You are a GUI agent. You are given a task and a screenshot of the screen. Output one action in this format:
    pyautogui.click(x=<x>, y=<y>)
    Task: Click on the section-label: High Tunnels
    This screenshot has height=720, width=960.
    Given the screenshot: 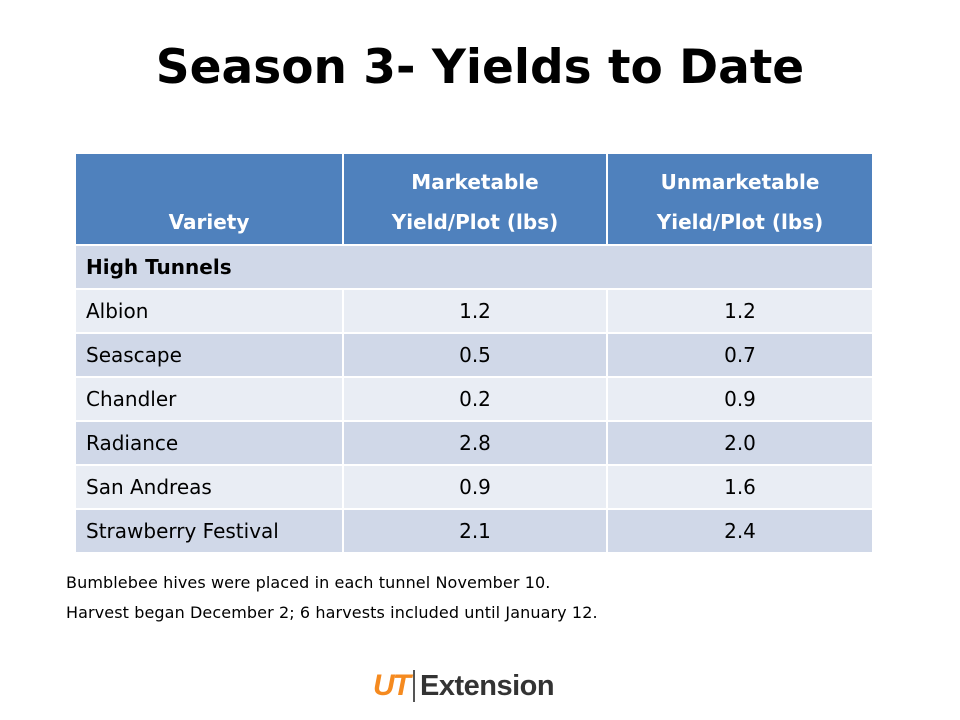 What is the action you would take?
    pyautogui.click(x=474, y=266)
    